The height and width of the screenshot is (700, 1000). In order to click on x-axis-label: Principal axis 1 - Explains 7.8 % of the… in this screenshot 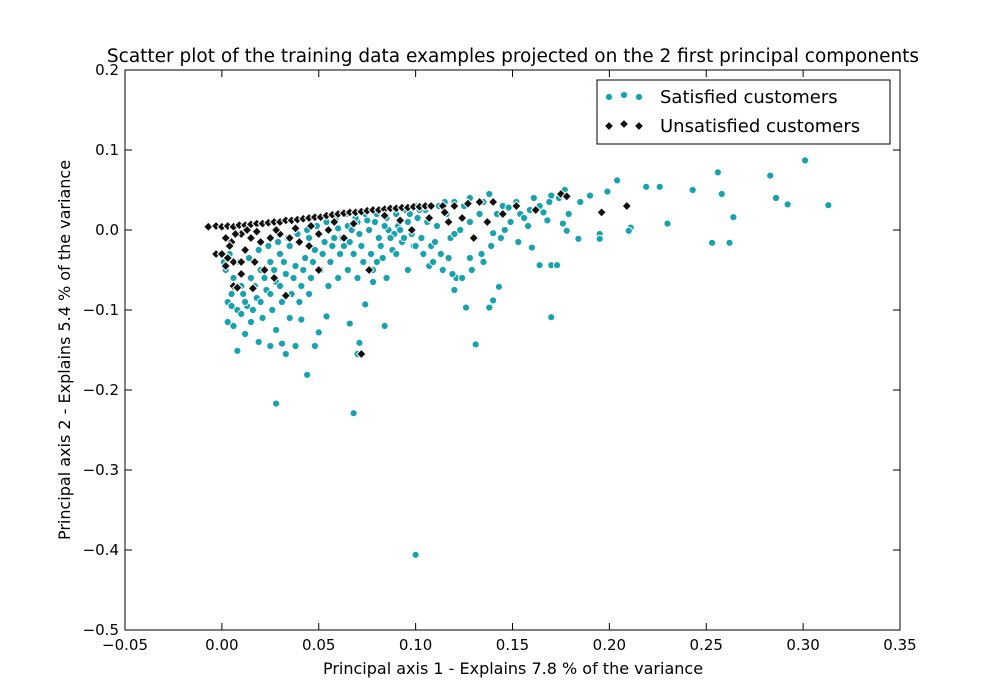, I will do `click(513, 668)`.